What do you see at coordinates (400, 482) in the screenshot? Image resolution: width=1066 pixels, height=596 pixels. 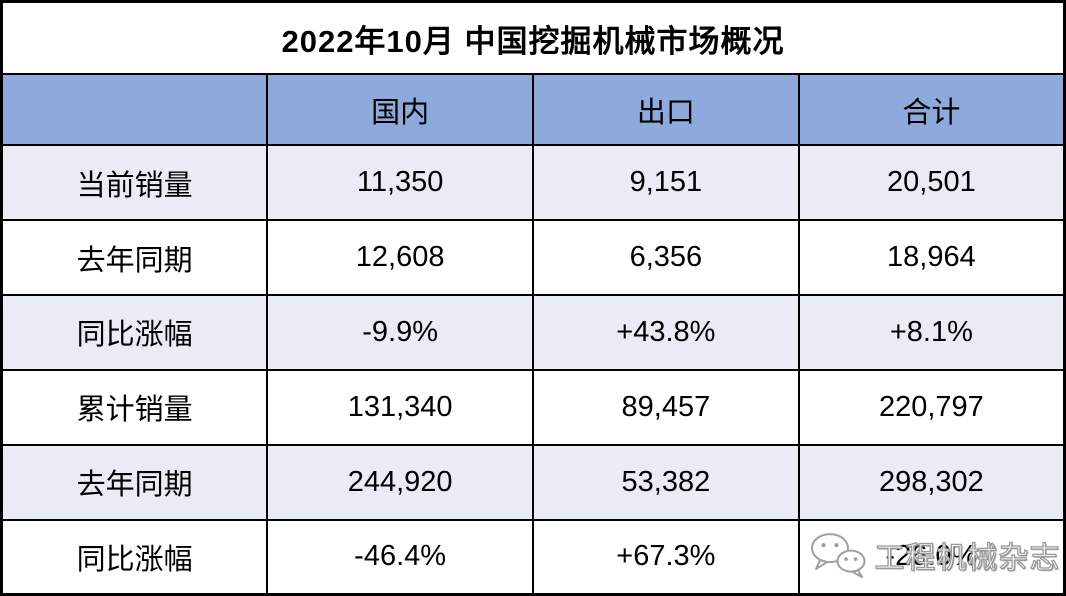 I see `data-cell: 244,920` at bounding box center [400, 482].